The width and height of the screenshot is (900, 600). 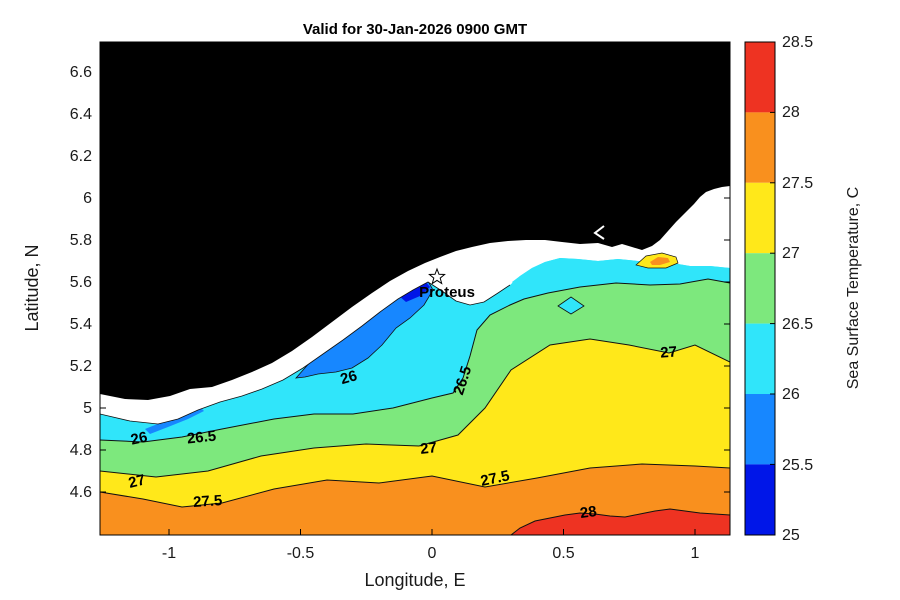 What do you see at coordinates (81, 156) in the screenshot?
I see `y-tick: 6.2` at bounding box center [81, 156].